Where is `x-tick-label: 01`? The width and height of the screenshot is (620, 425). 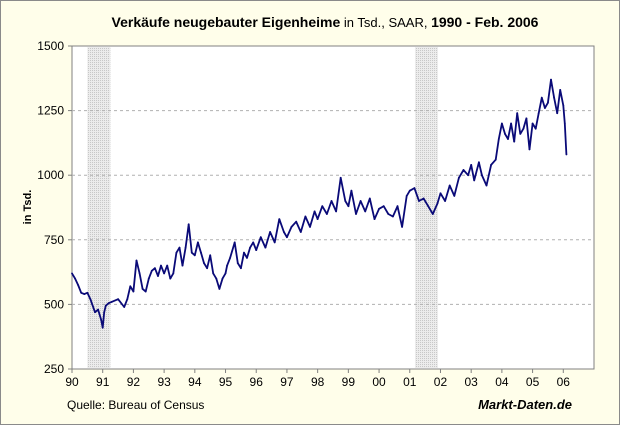
x-tick-label: 01 is located at coordinates (410, 382).